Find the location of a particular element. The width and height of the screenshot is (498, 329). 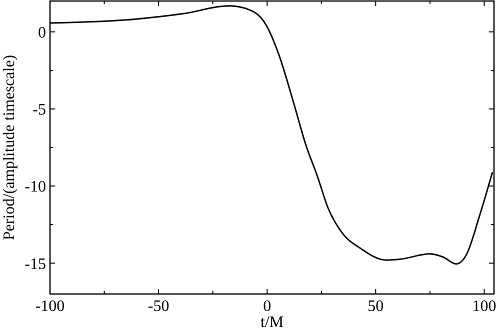

x-tick-label: 100 is located at coordinates (484, 306).